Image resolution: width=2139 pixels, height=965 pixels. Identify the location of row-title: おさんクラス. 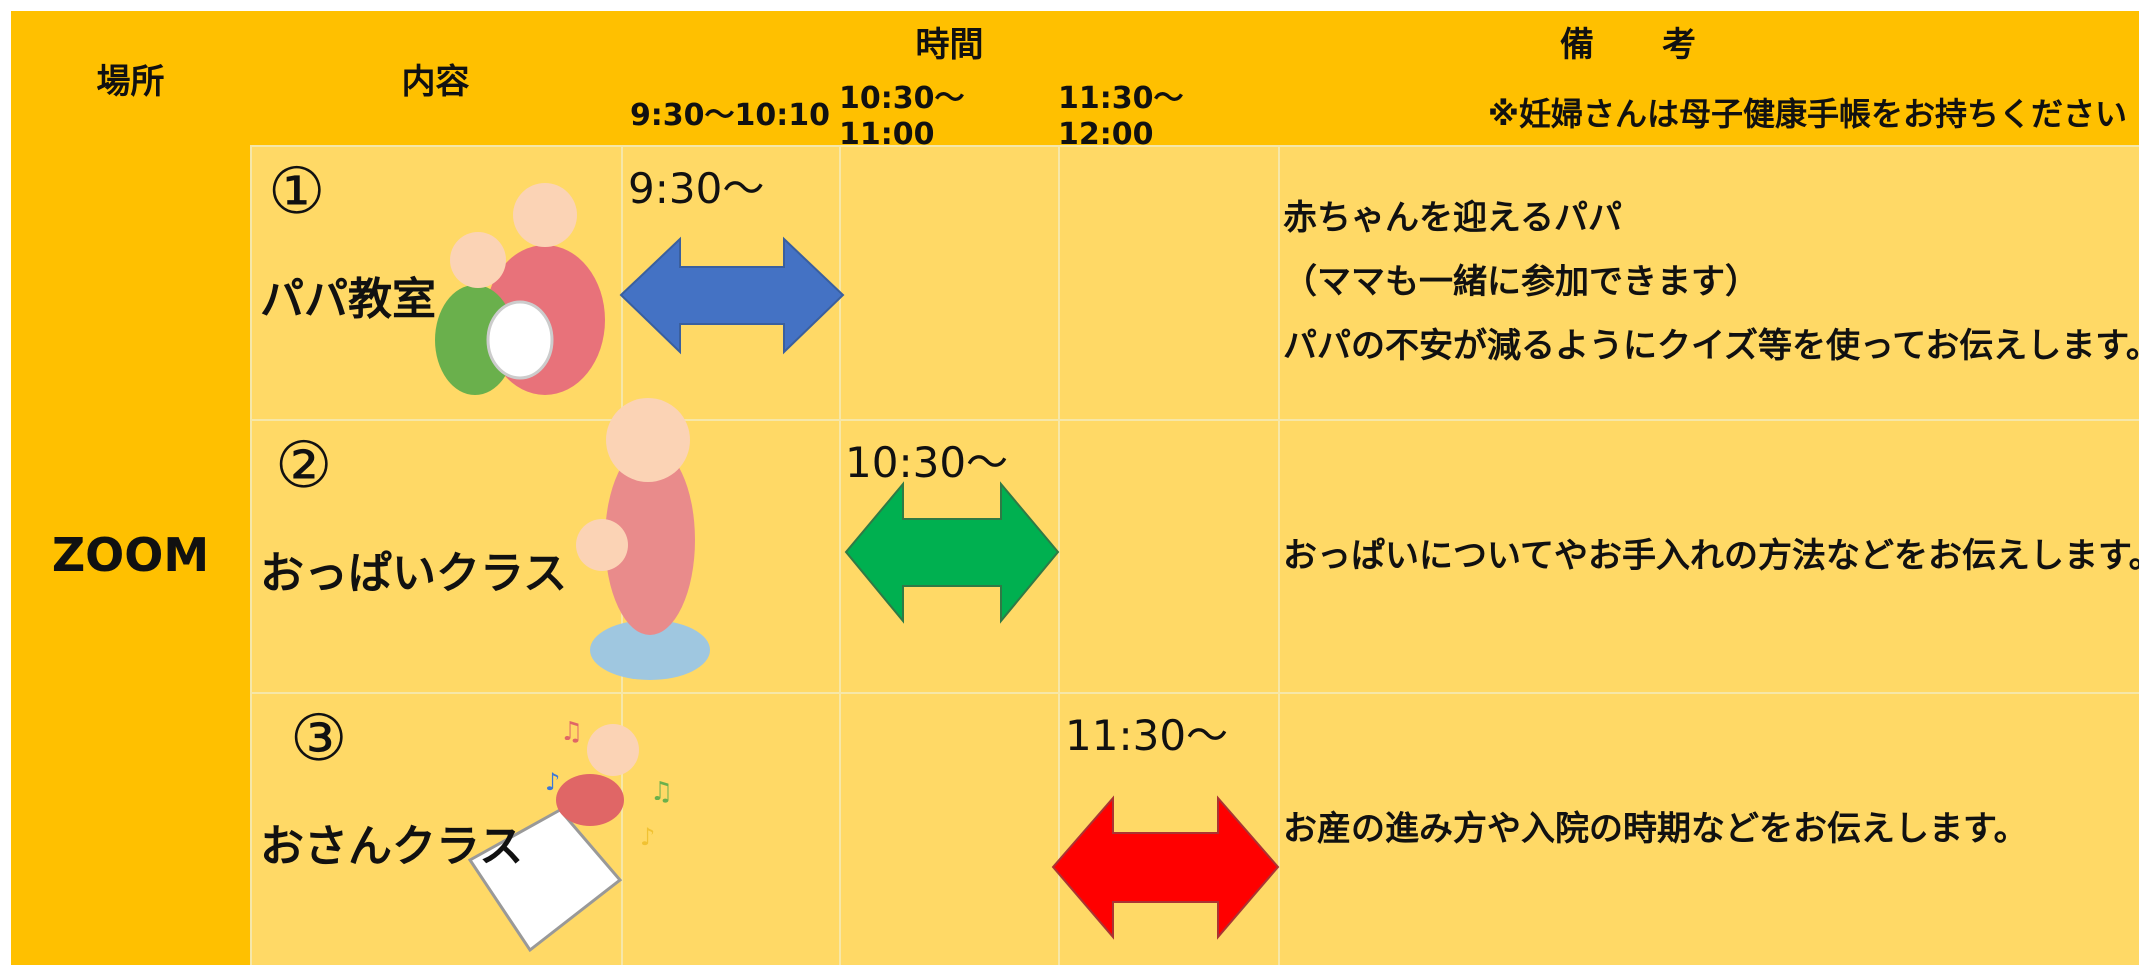
(392, 846).